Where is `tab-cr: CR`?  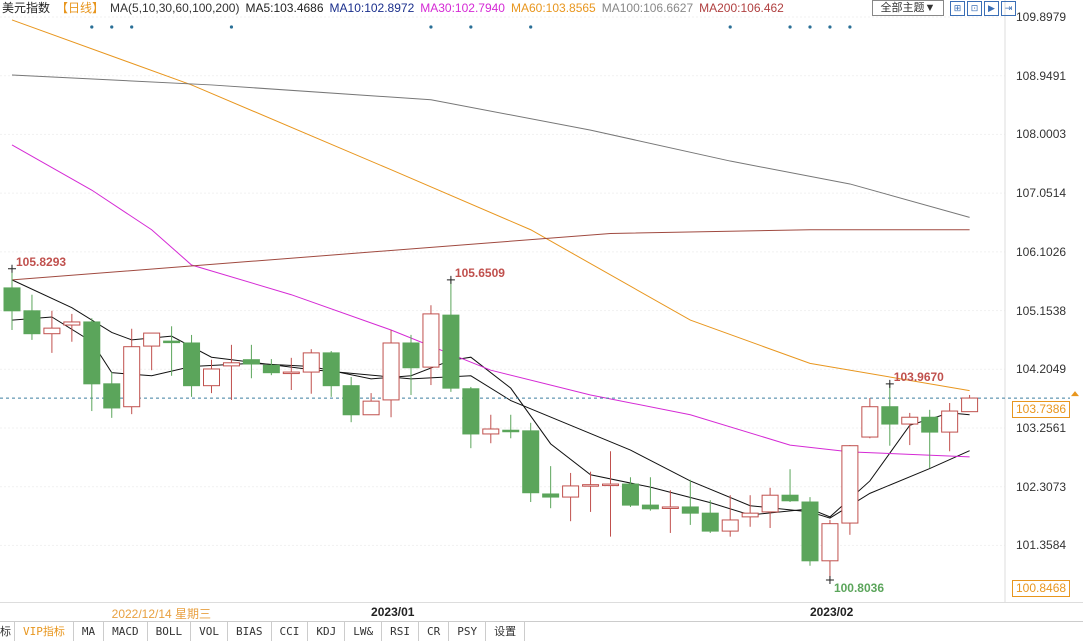 tab-cr: CR is located at coordinates (434, 631).